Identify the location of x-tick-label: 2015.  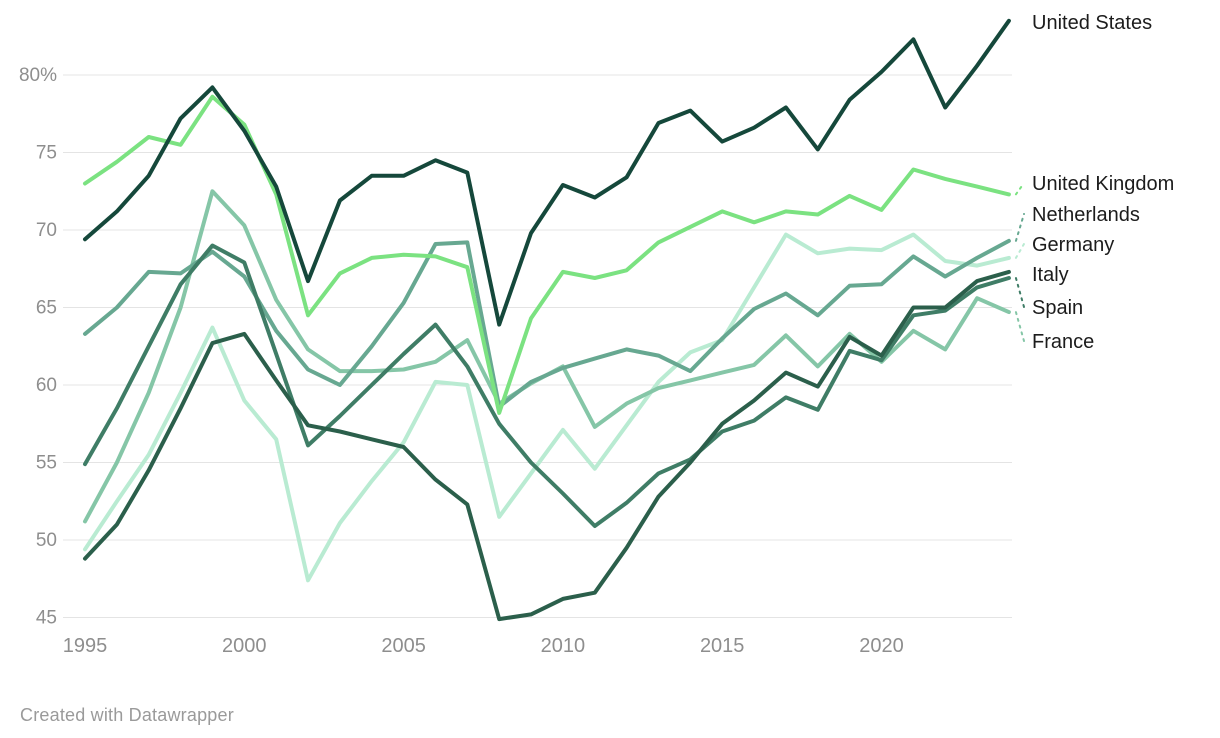
(722, 646).